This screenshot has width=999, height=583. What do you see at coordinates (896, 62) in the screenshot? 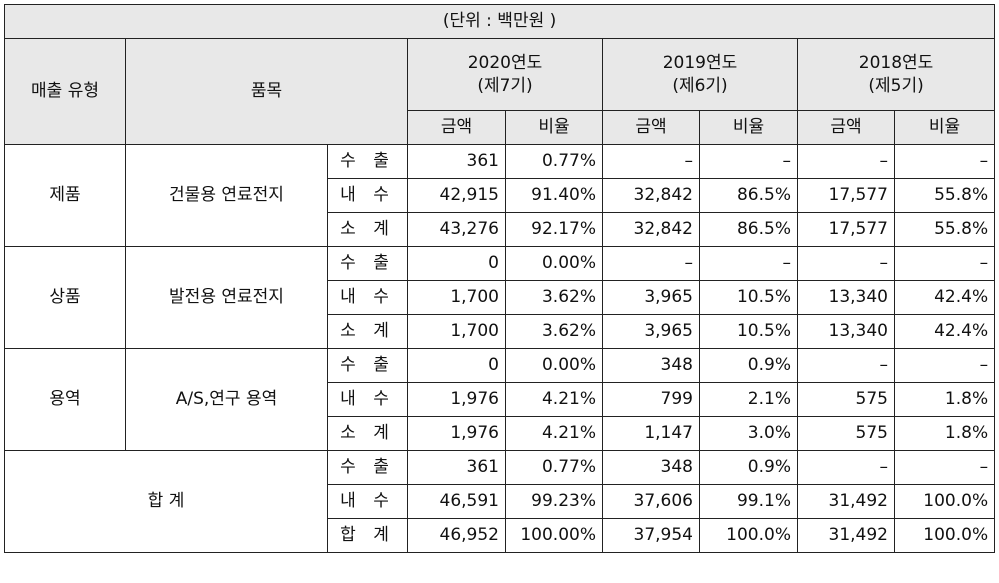
I see `year-label: 2018연도` at bounding box center [896, 62].